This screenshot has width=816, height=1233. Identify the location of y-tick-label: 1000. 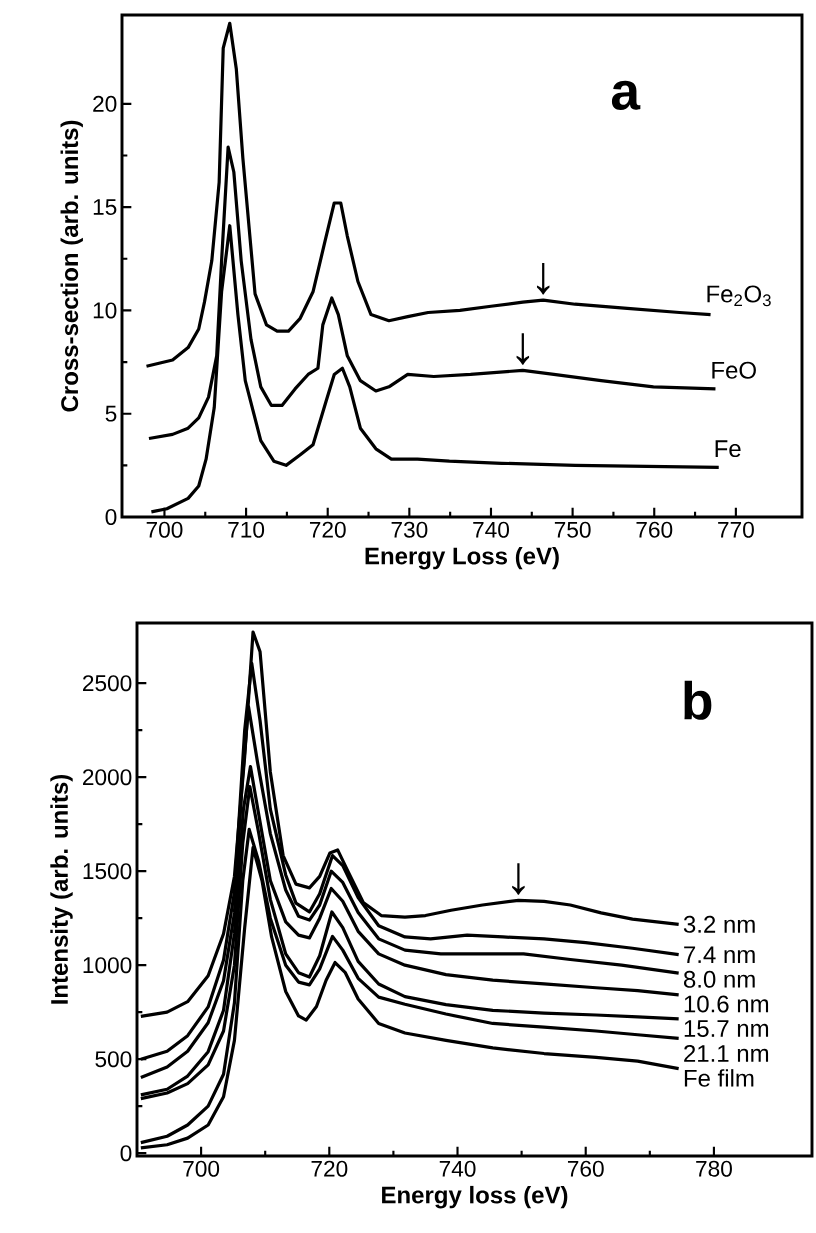
(107, 965).